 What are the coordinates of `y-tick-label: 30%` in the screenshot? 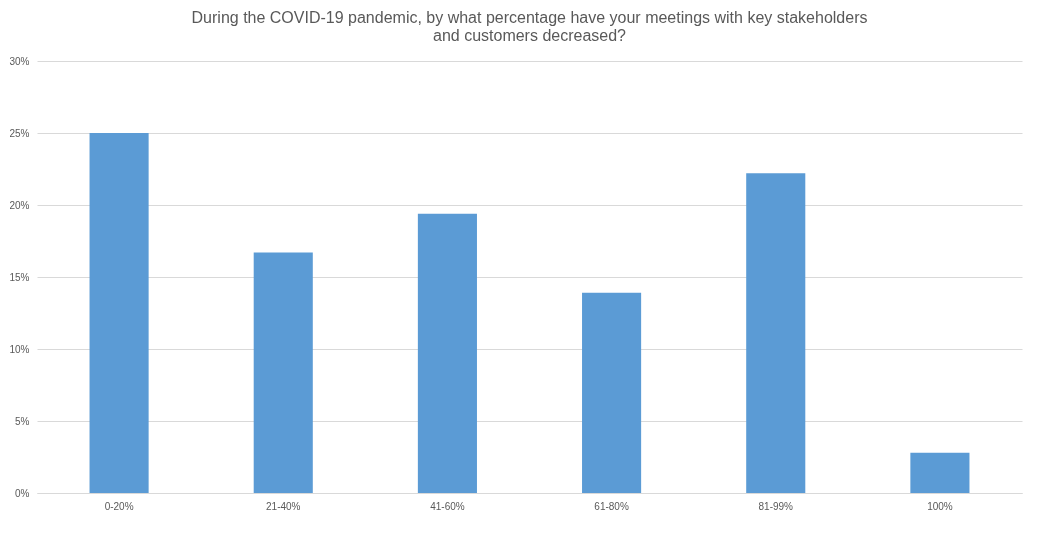 It's located at (19, 61).